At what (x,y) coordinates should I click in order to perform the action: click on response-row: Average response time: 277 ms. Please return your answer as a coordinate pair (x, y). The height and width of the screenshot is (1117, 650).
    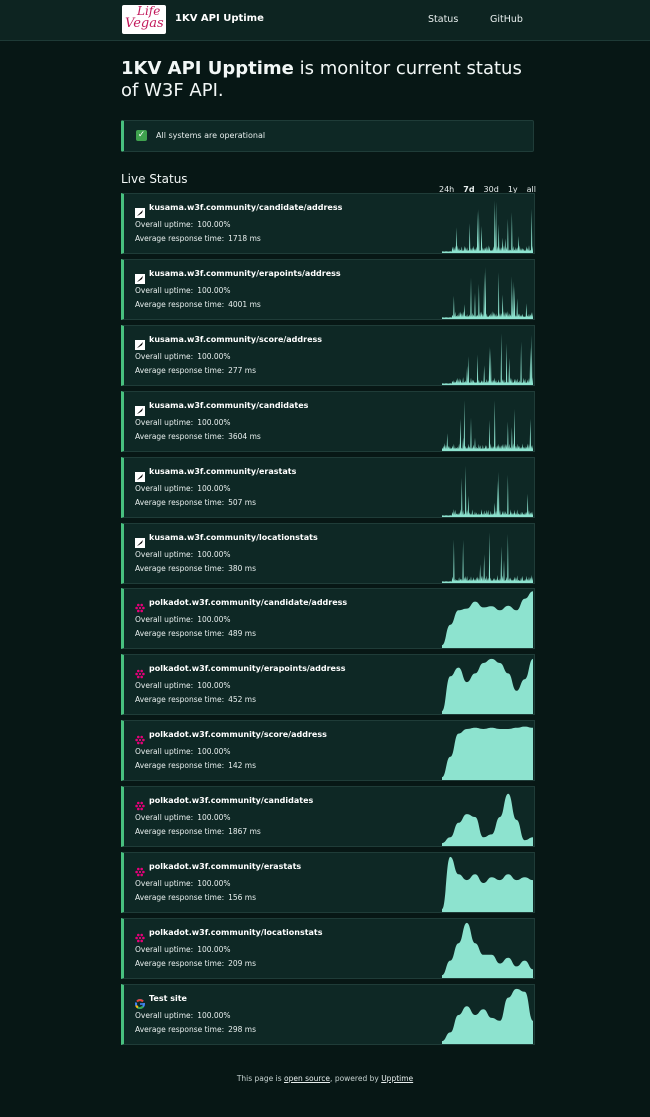
    Looking at the image, I should click on (195, 370).